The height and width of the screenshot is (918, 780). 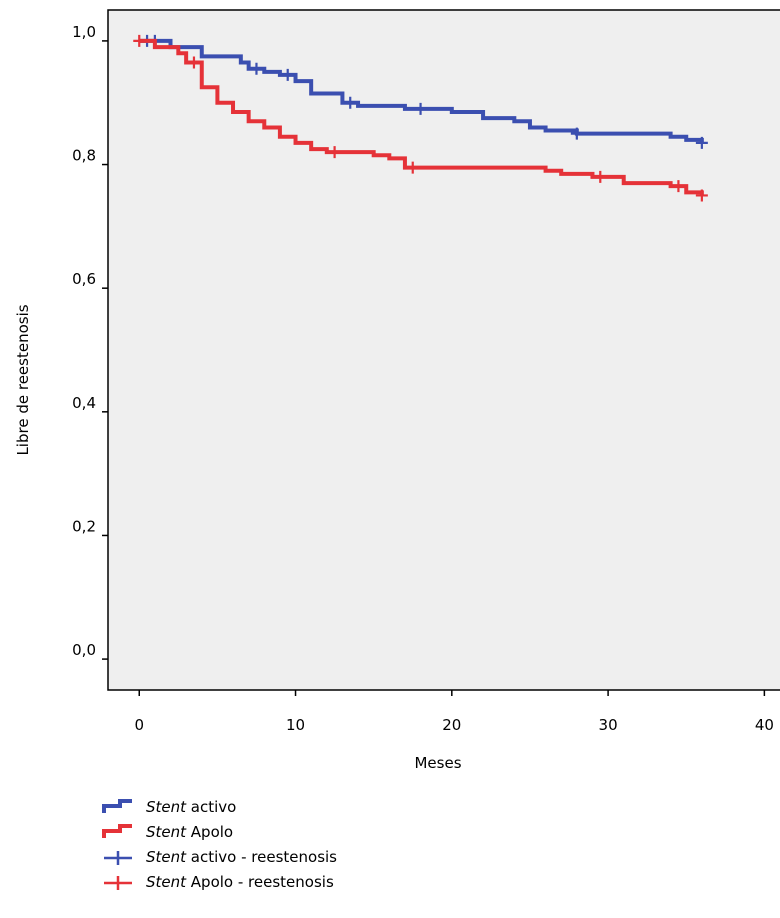 What do you see at coordinates (23, 379) in the screenshot?
I see `y-axis-title: Libre de reestenosis` at bounding box center [23, 379].